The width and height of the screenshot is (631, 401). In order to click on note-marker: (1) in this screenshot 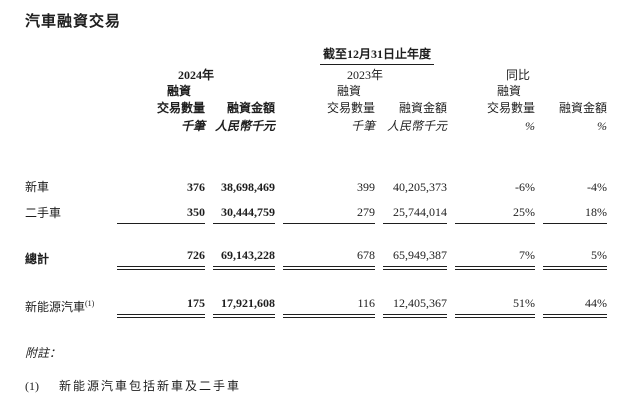, I will do `click(32, 386)`.